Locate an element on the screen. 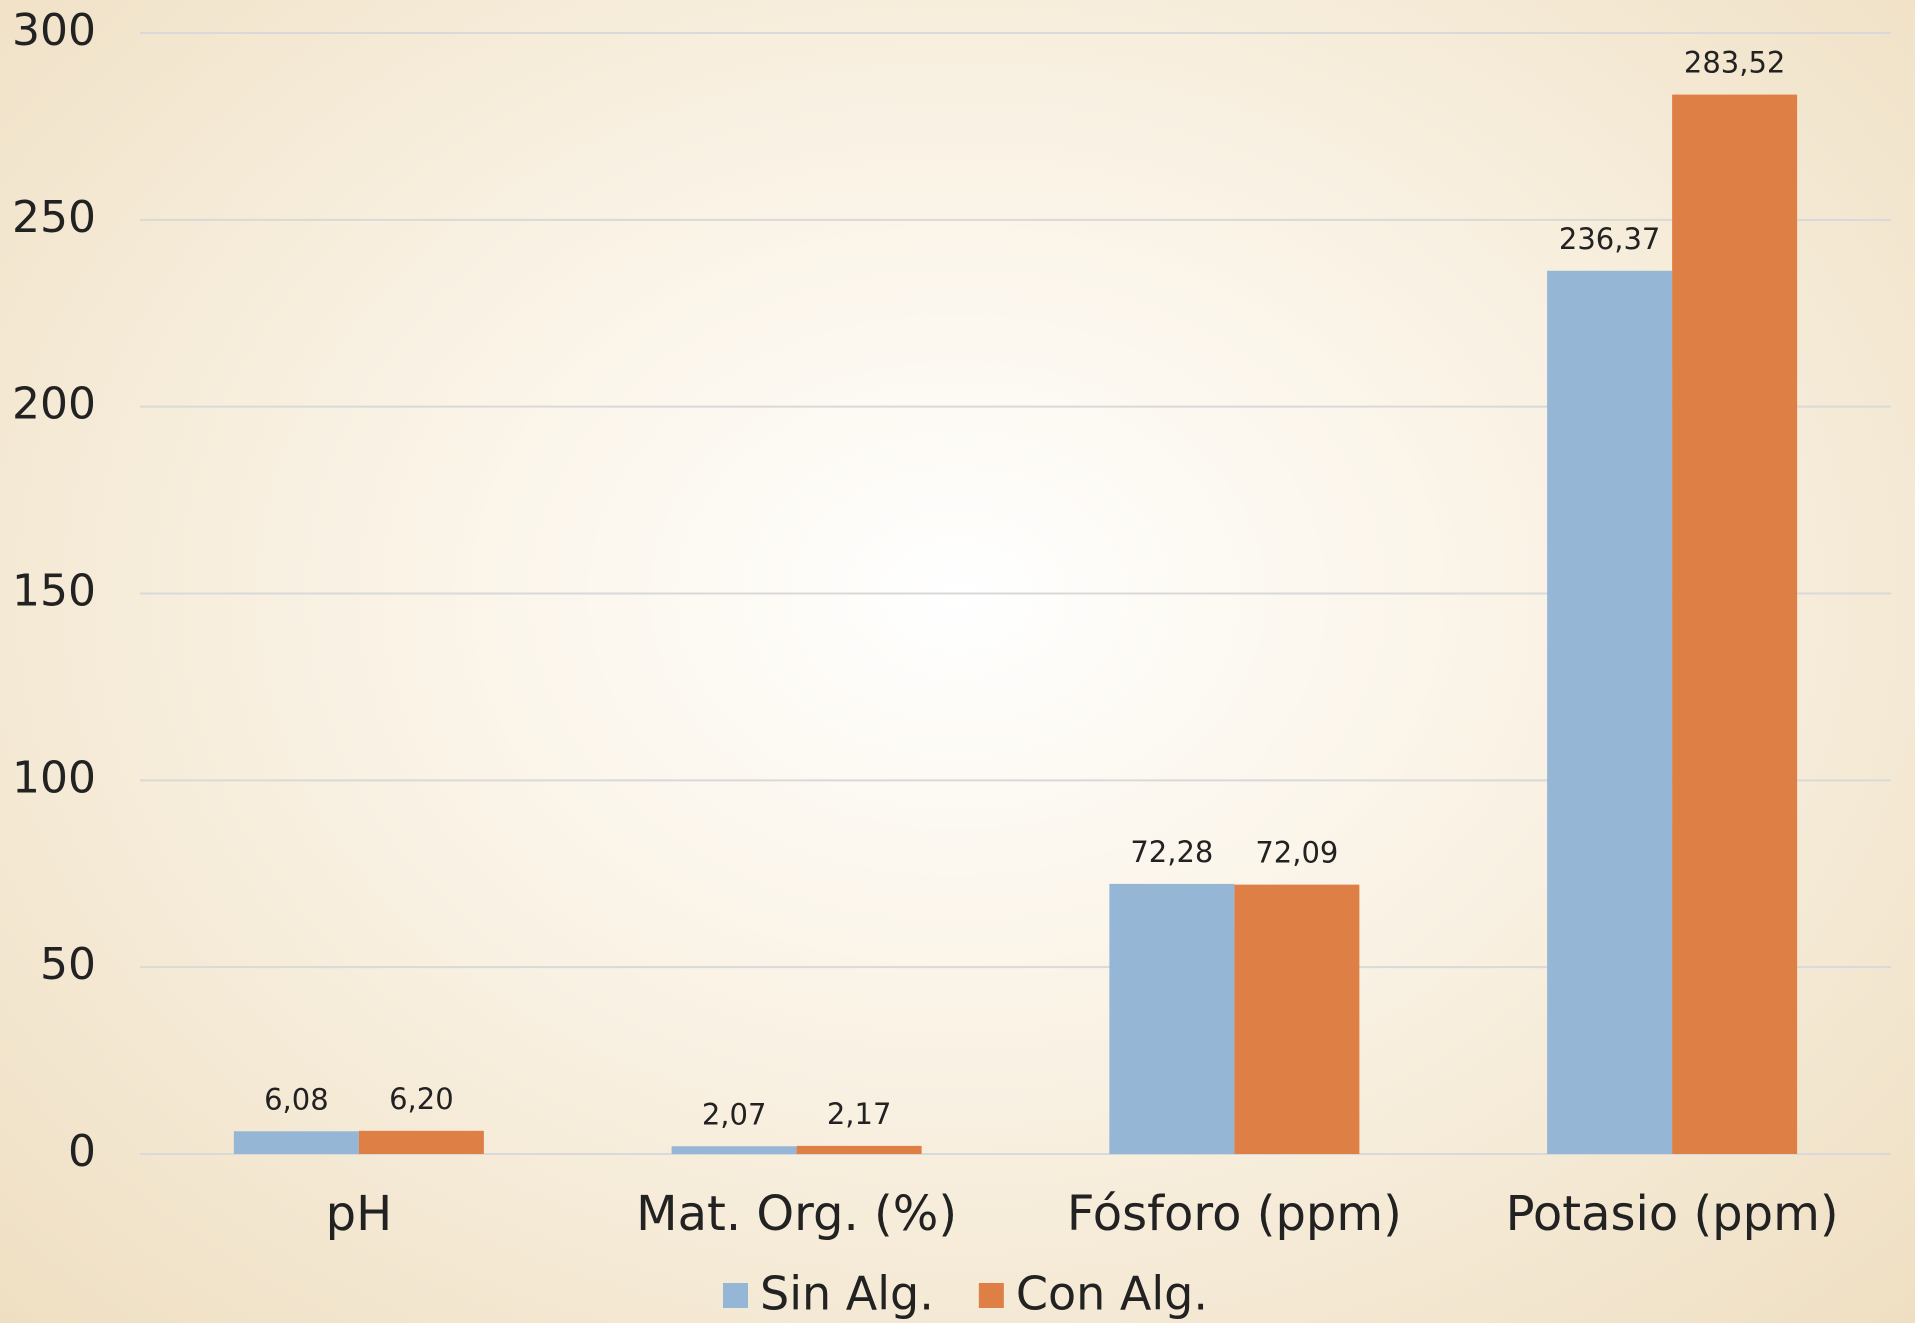 The width and height of the screenshot is (1915, 1323). y-tick-label: 250 is located at coordinates (54, 217).